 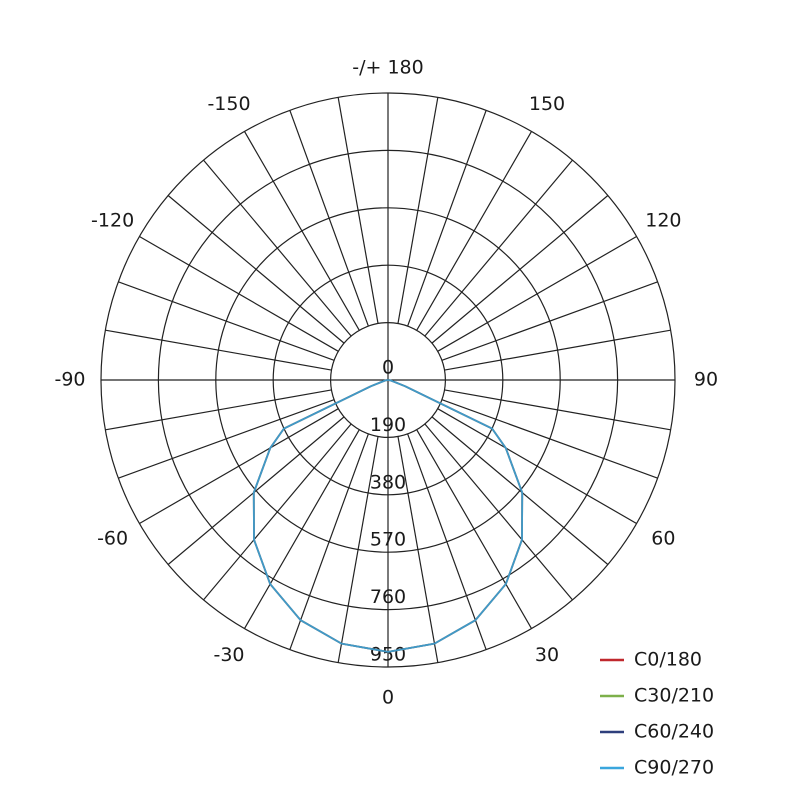 What do you see at coordinates (547, 655) in the screenshot?
I see `angle-label: 30` at bounding box center [547, 655].